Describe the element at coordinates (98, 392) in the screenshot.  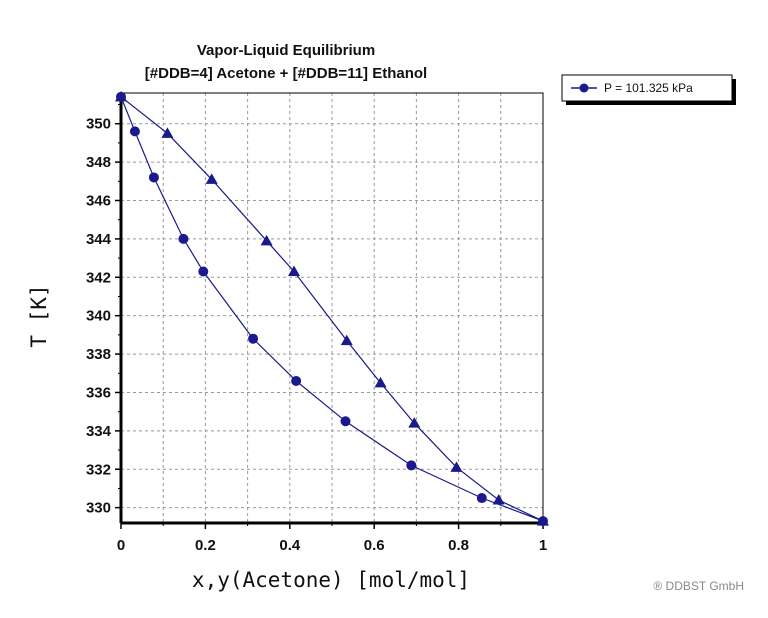
I see `y-tick-label: 336` at that location.